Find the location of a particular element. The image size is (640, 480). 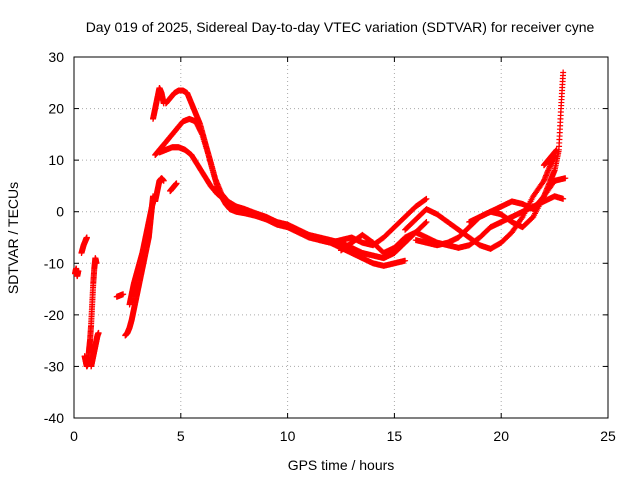

y-tick-label: -30 is located at coordinates (54, 366).